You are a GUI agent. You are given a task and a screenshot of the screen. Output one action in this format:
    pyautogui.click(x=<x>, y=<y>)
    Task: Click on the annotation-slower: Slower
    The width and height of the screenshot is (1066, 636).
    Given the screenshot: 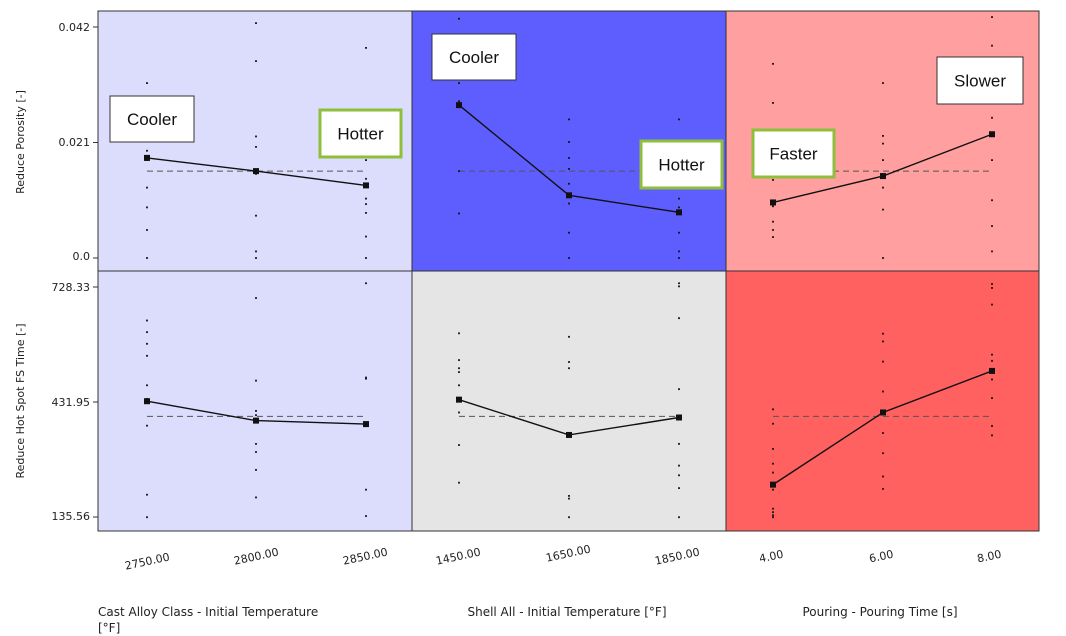 What is the action you would take?
    pyautogui.click(x=980, y=80)
    